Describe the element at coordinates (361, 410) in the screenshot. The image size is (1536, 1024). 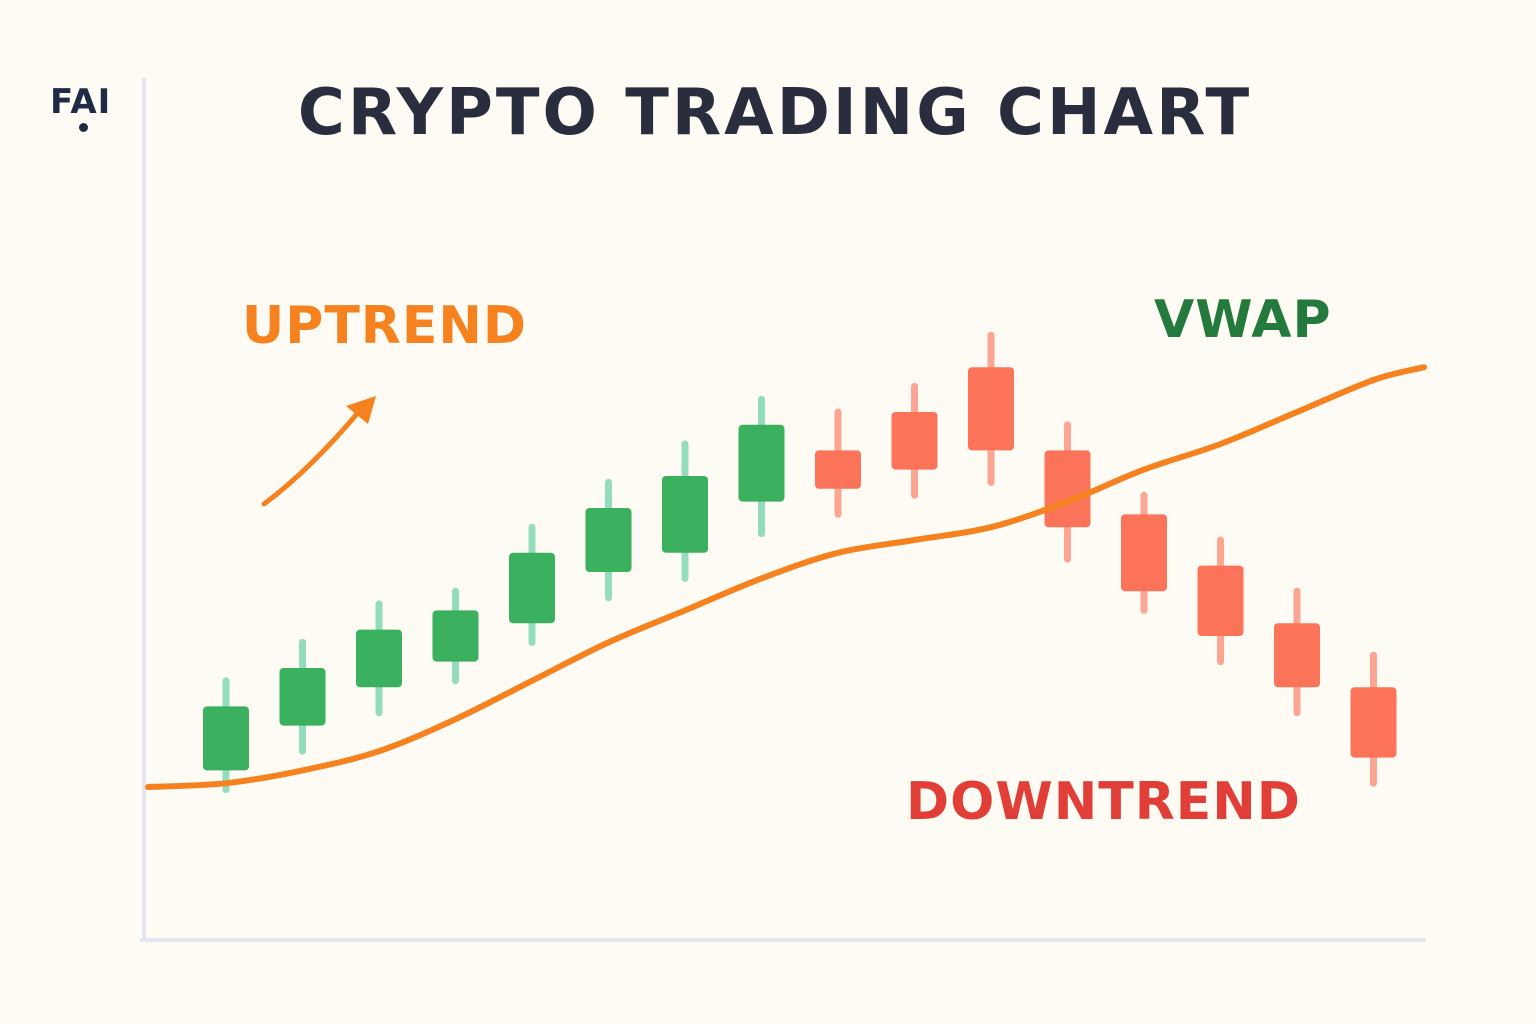
I see `uptrend-arrow-head` at that location.